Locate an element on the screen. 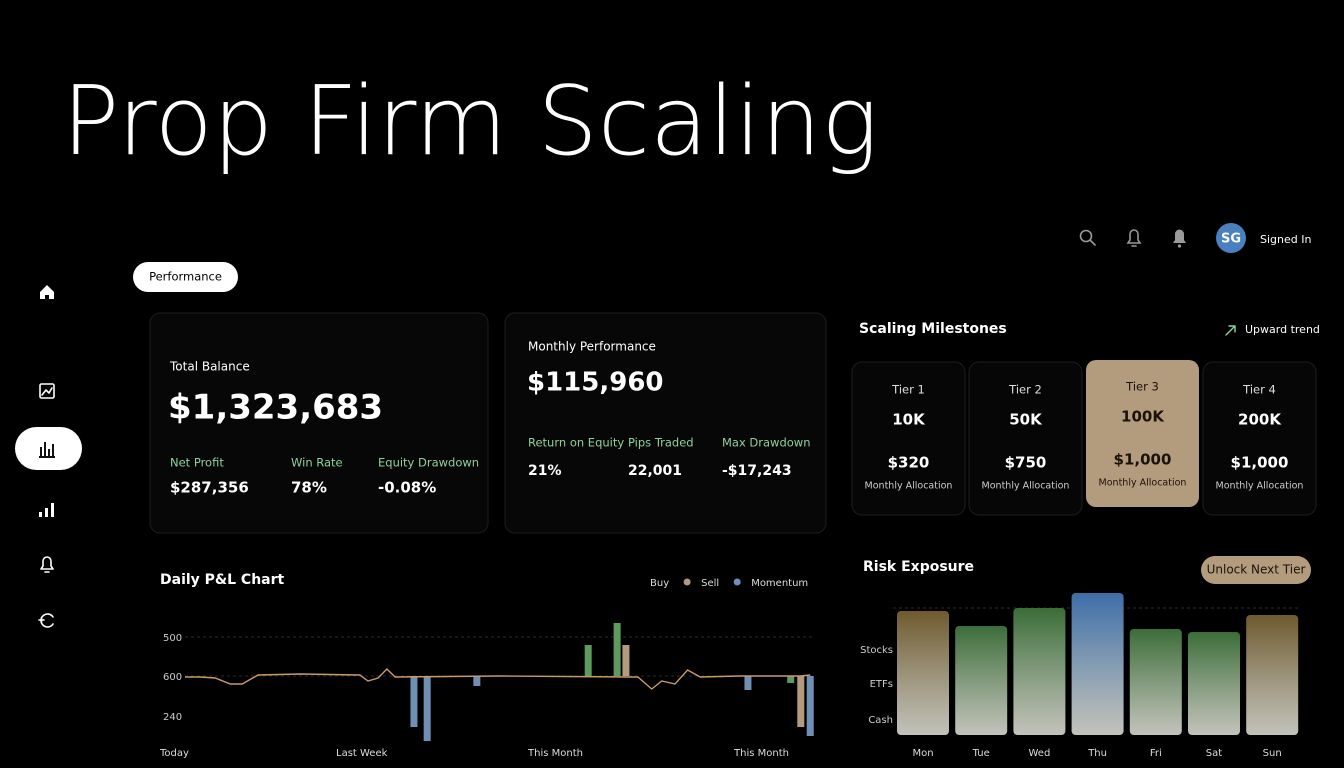 The width and height of the screenshot is (1344, 768). card-label: Total Balance is located at coordinates (209, 367).